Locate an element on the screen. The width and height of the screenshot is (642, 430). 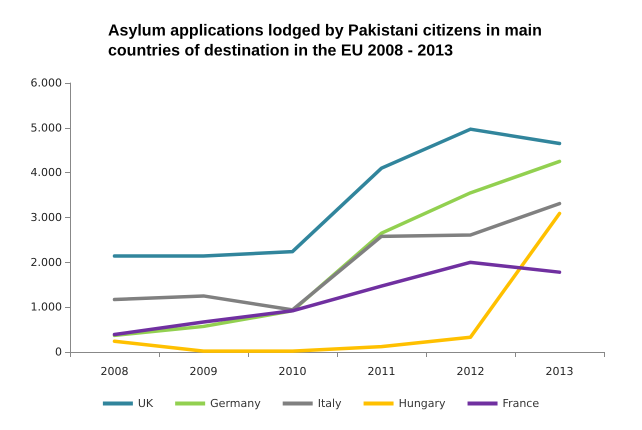
x-tick-label: 2008 is located at coordinates (114, 371).